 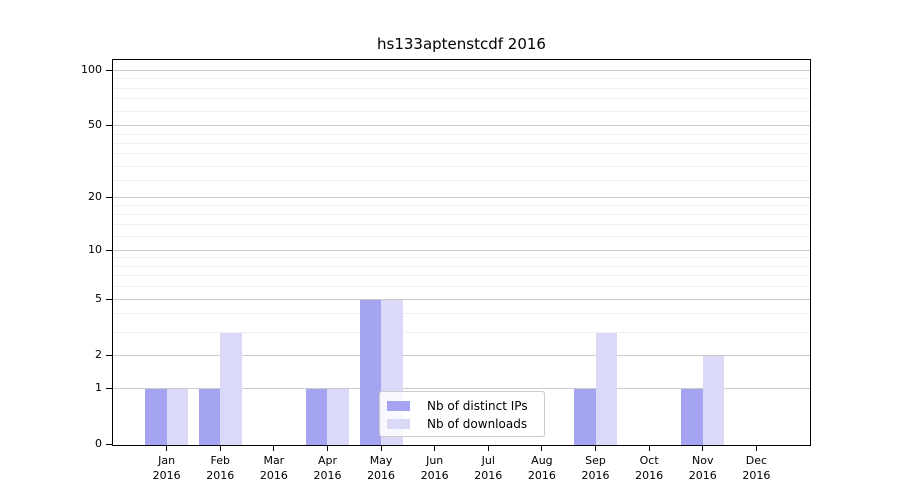 I want to click on y-tick-label: 0, so click(x=98, y=443).